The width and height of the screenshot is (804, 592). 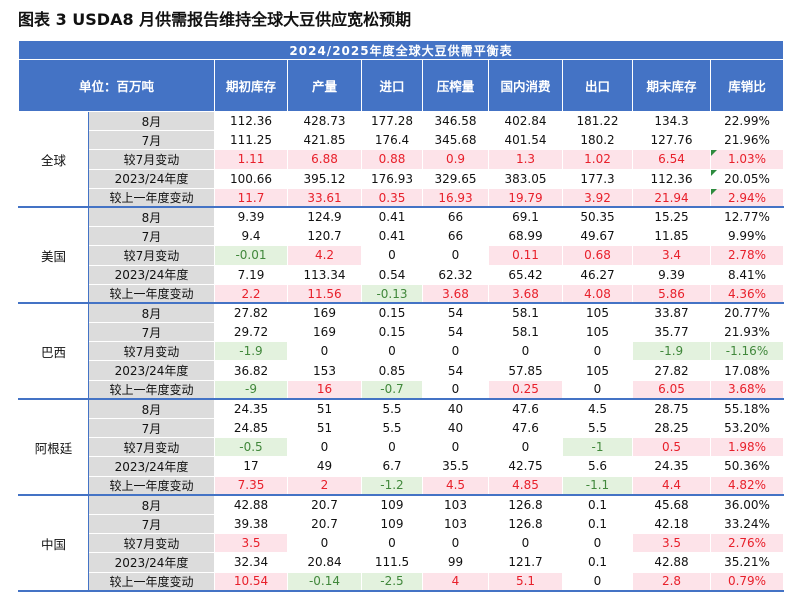 What do you see at coordinates (671, 351) in the screenshot?
I see `data-cell: -1.9` at bounding box center [671, 351].